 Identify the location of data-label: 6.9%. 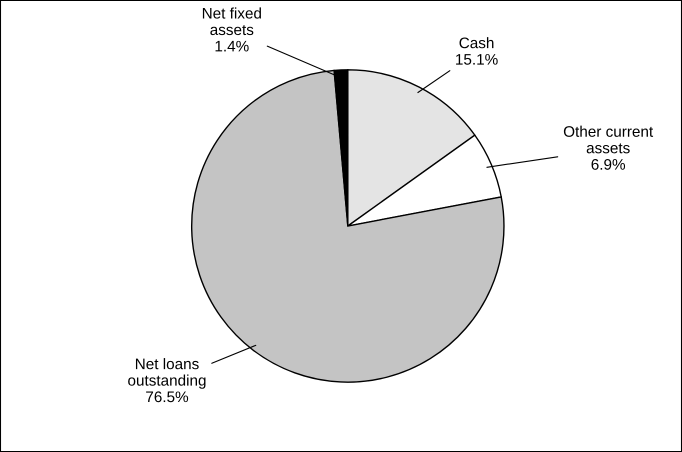
(609, 164).